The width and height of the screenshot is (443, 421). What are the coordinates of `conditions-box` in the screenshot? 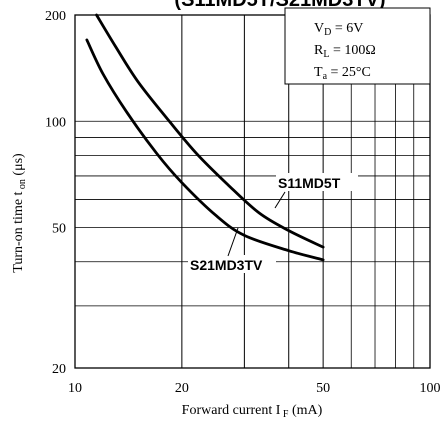 It's located at (357, 46).